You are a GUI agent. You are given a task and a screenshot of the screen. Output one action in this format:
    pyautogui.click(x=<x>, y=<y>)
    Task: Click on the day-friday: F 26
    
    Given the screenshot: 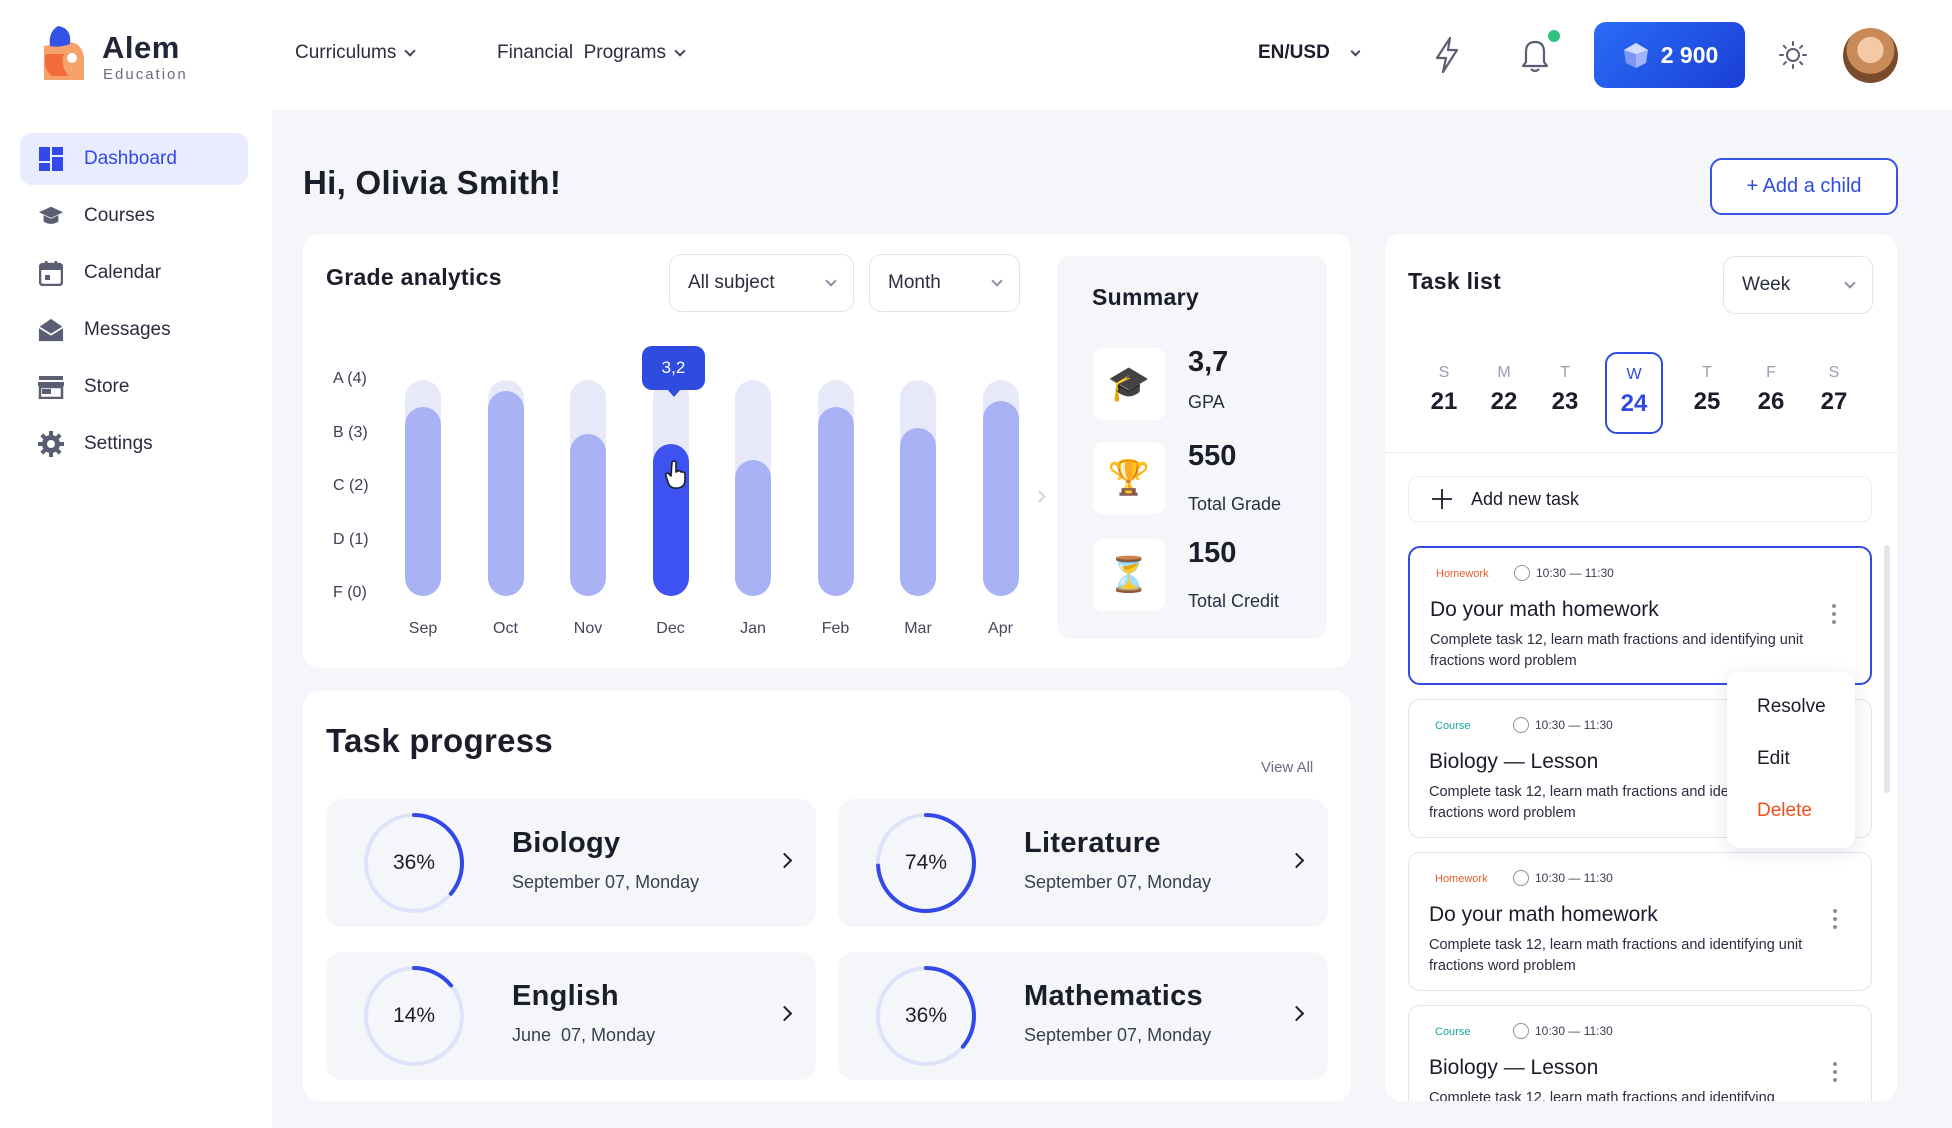 What is the action you would take?
    pyautogui.click(x=1771, y=393)
    